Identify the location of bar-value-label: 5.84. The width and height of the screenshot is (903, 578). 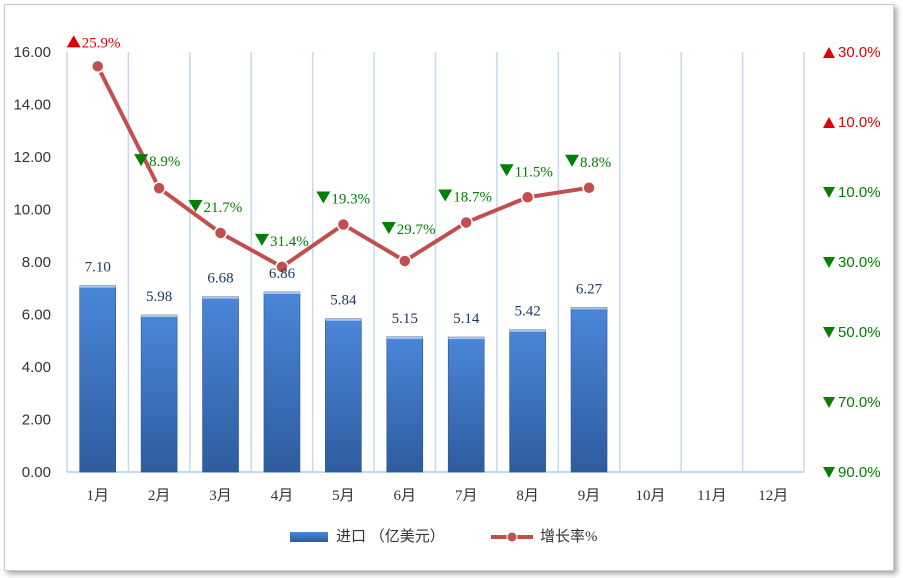
(343, 301).